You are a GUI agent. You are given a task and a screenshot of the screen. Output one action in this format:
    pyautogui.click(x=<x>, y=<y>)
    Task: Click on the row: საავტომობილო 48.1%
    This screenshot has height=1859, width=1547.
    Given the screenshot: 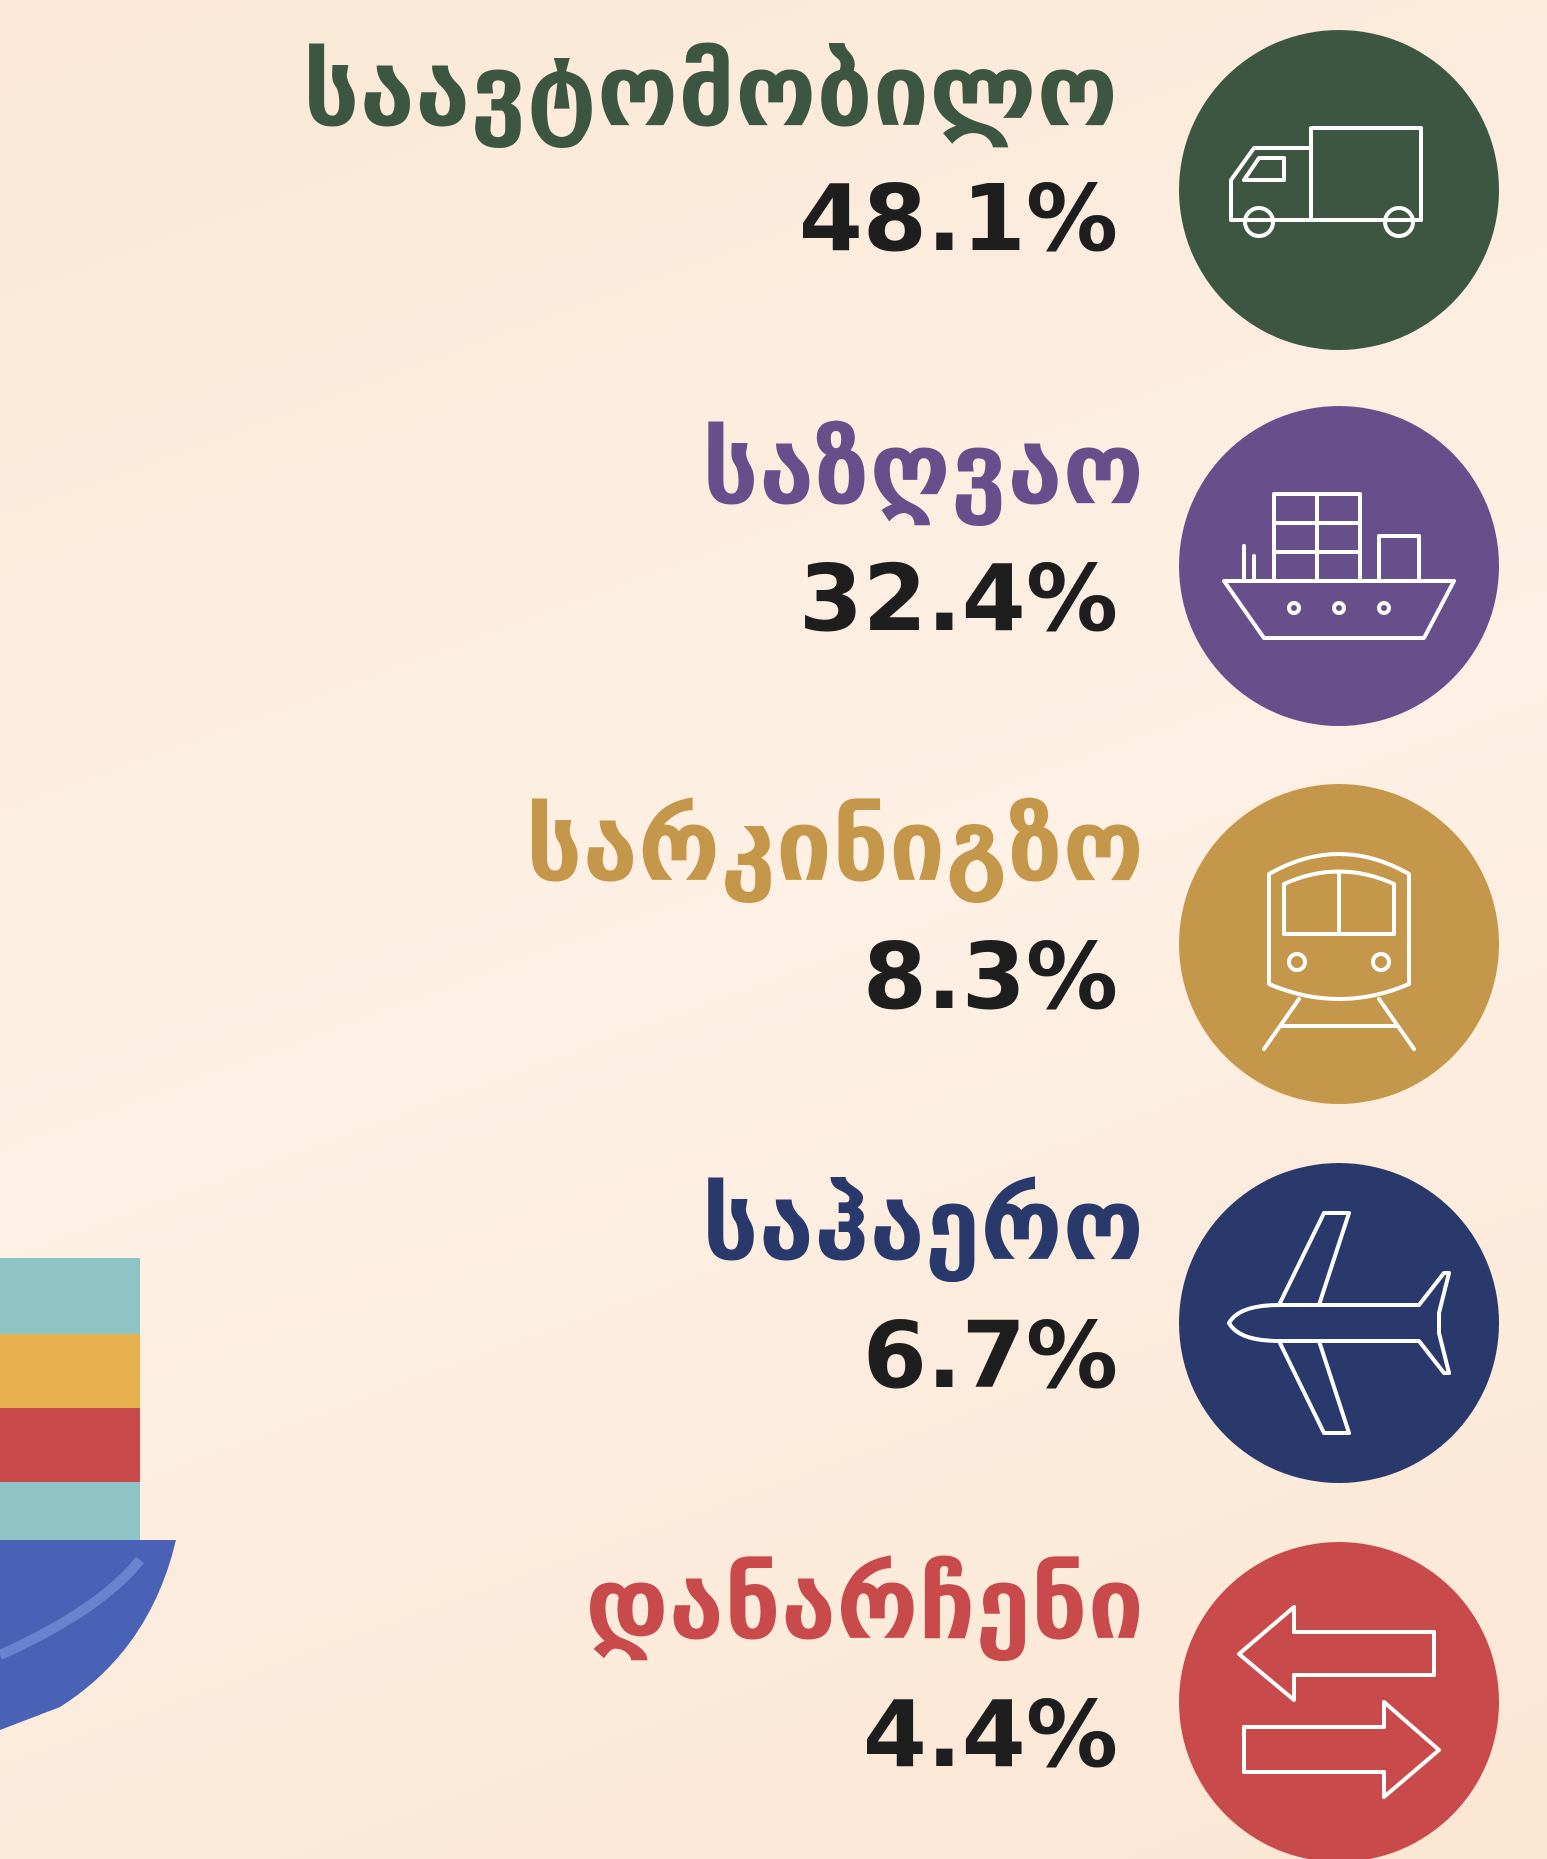 What is the action you would take?
    pyautogui.click(x=901, y=190)
    